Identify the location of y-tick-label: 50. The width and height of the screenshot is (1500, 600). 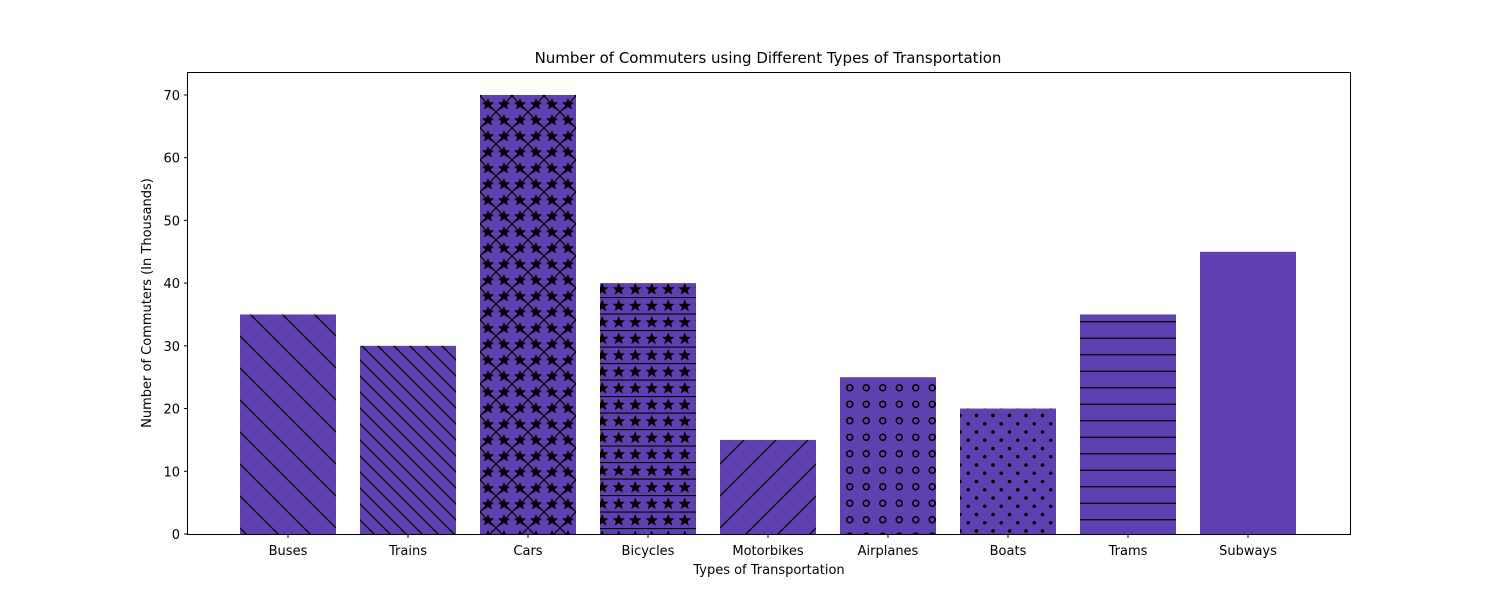
(171, 221).